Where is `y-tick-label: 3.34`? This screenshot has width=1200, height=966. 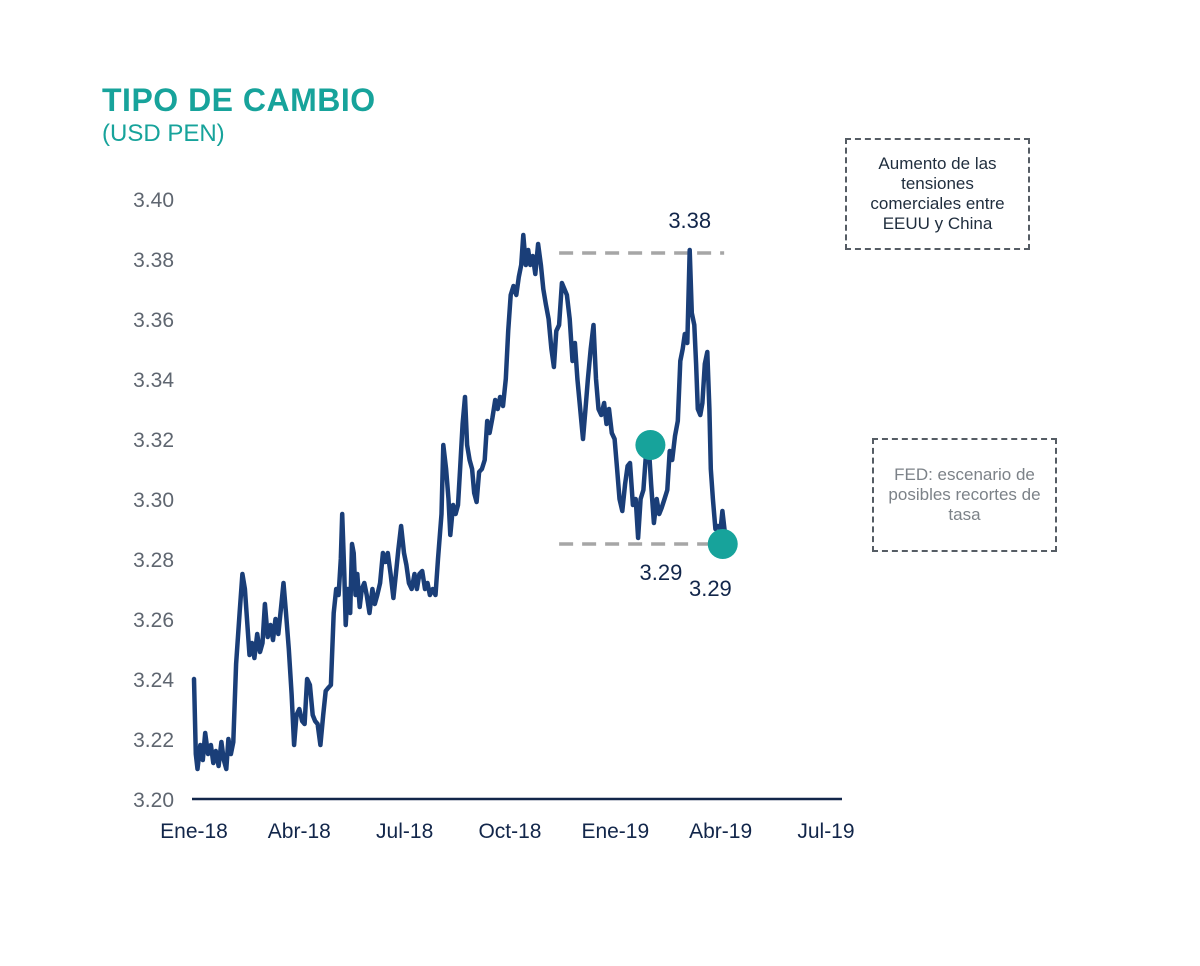 y-tick-label: 3.34 is located at coordinates (153, 380).